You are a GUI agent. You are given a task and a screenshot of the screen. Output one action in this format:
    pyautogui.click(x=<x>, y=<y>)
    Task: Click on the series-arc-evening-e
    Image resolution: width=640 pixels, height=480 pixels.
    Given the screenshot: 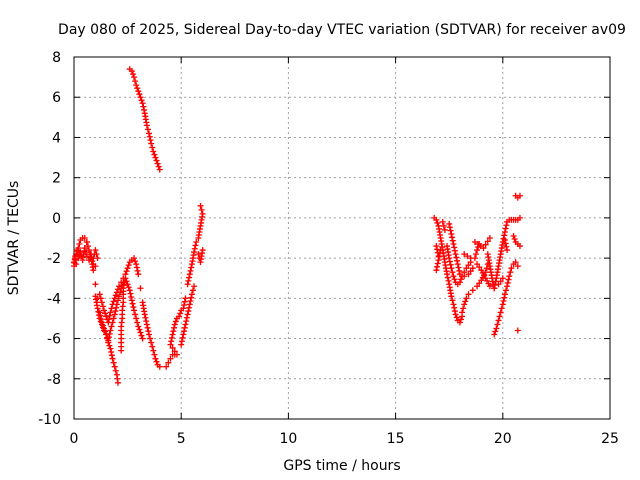 What is the action you would take?
    pyautogui.click(x=503, y=253)
    